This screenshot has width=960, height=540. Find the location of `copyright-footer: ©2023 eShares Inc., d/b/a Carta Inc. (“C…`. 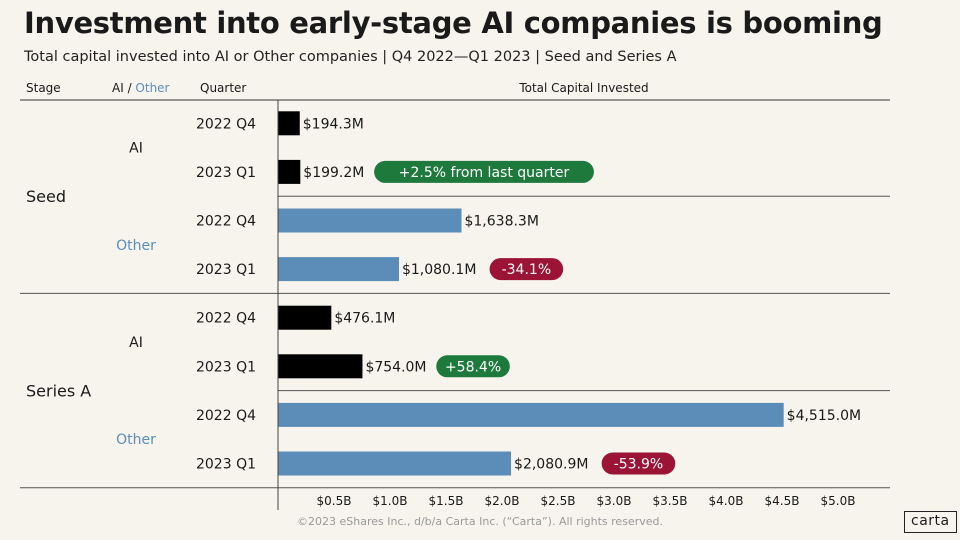

copyright-footer: ©2023 eShares Inc., d/b/a Carta Inc. (“C… is located at coordinates (480, 521).